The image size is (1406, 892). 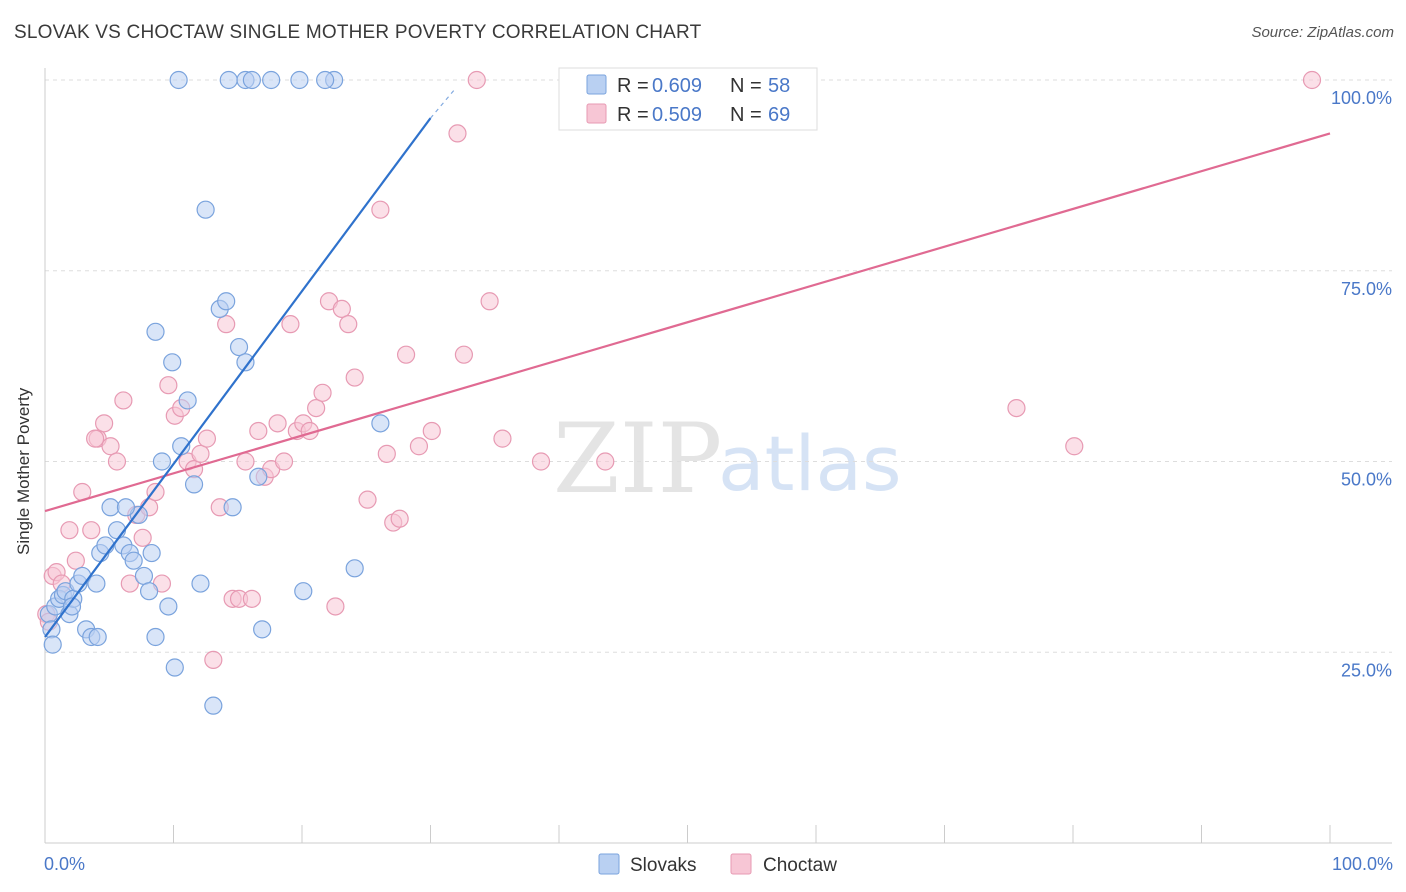 What do you see at coordinates (677, 115) in the screenshot?
I see `choctaw-r-value: 0.509` at bounding box center [677, 115].